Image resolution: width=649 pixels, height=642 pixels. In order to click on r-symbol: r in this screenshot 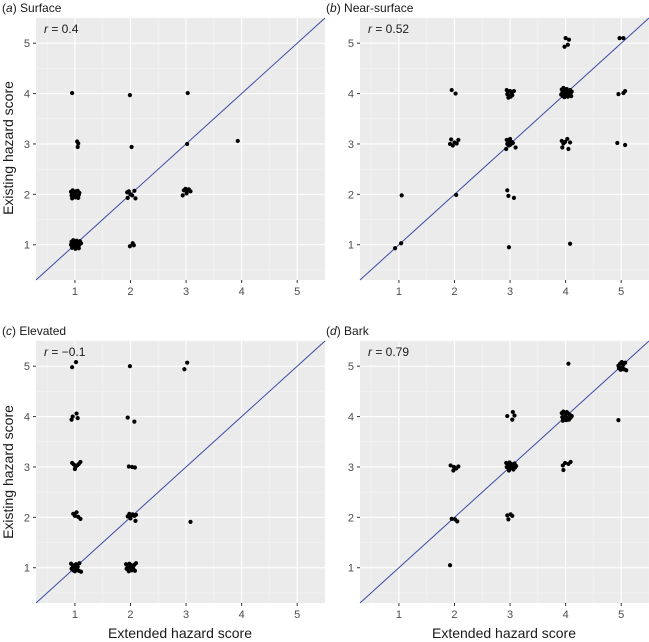, I will do `click(370, 29)`.